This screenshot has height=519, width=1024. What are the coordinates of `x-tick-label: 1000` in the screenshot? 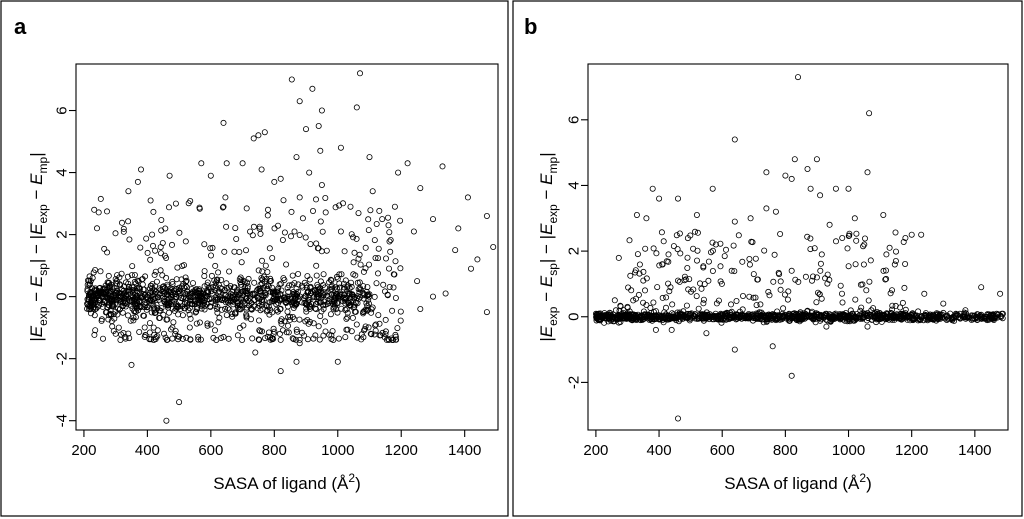 It's located at (848, 450).